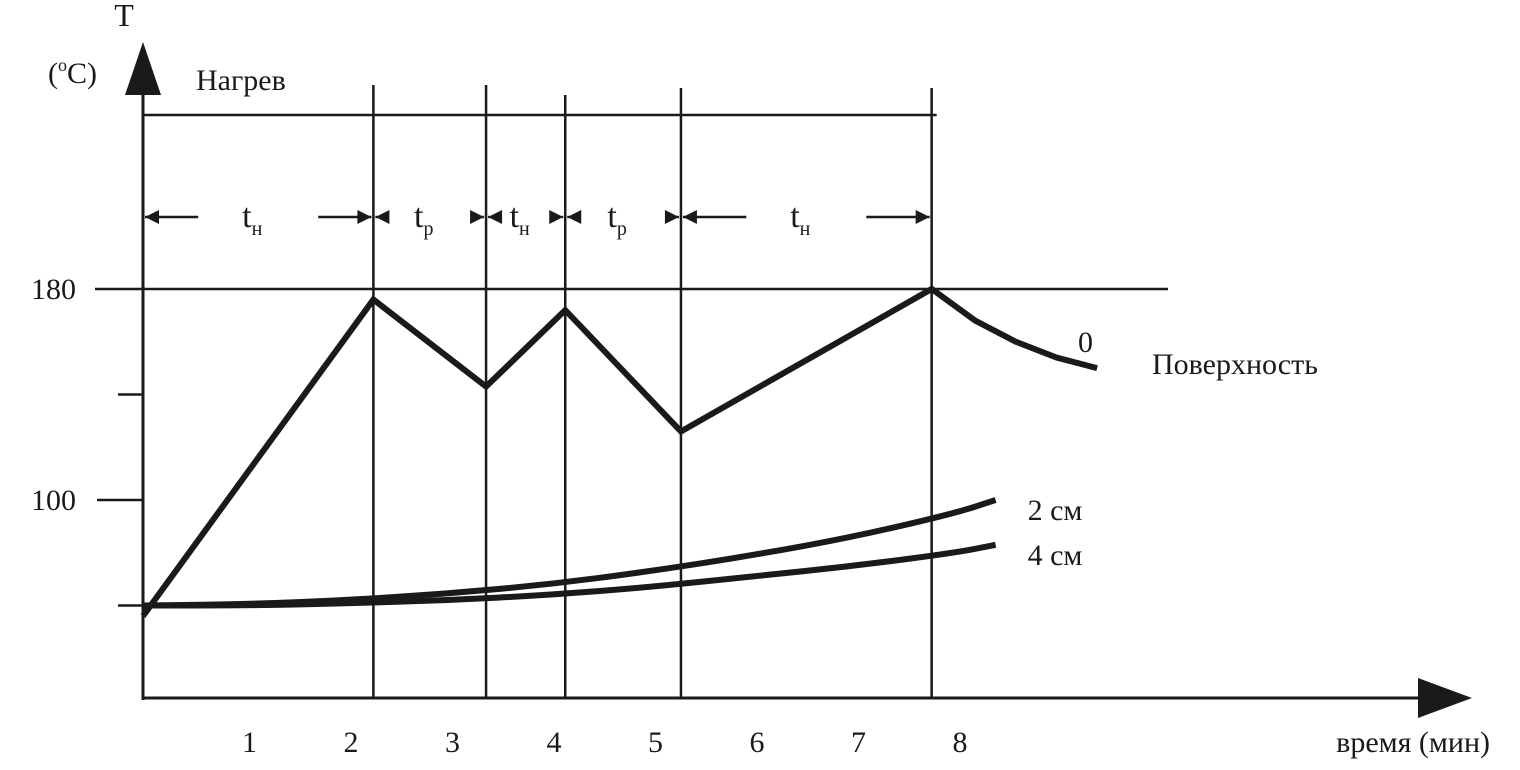  Describe the element at coordinates (143, 68) in the screenshot. I see `y-axis-arrowhead` at that location.